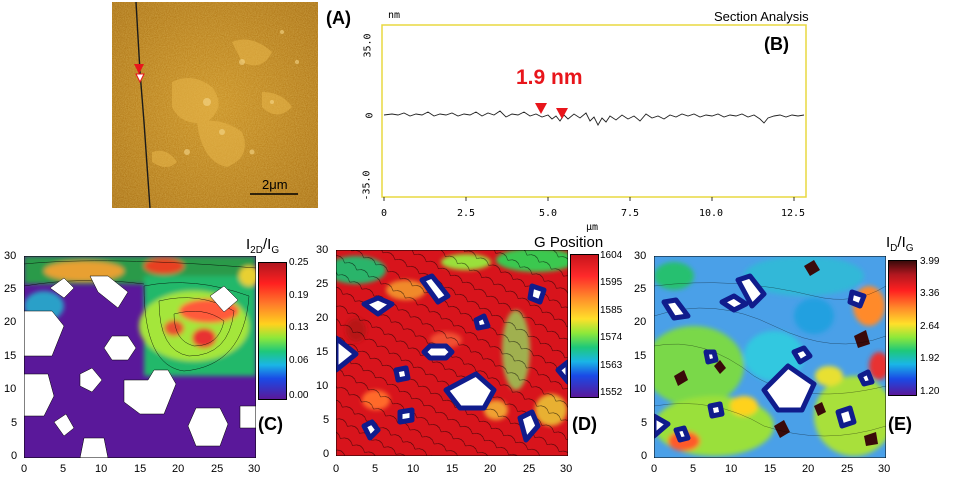 Image resolution: width=954 pixels, height=481 pixels. Describe the element at coordinates (270, 424) in the screenshot. I see `panel-label-c: (C)` at that location.